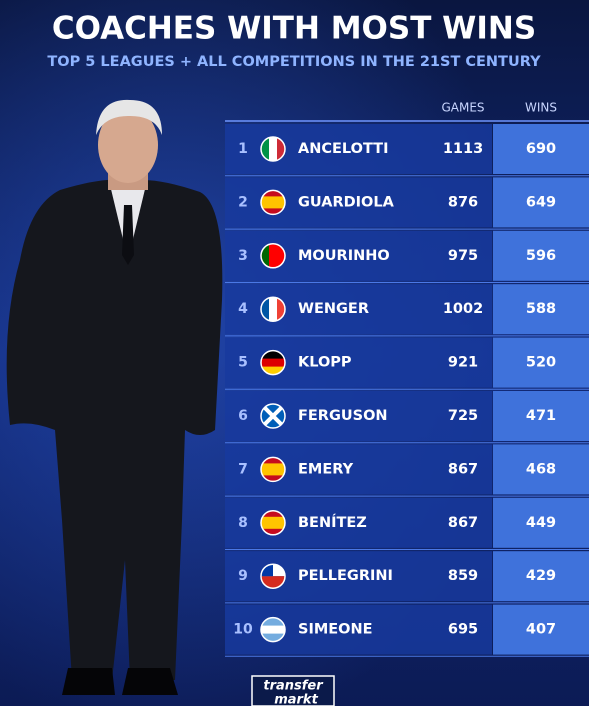  What do you see at coordinates (243, 256) in the screenshot?
I see `rank: 3` at bounding box center [243, 256].